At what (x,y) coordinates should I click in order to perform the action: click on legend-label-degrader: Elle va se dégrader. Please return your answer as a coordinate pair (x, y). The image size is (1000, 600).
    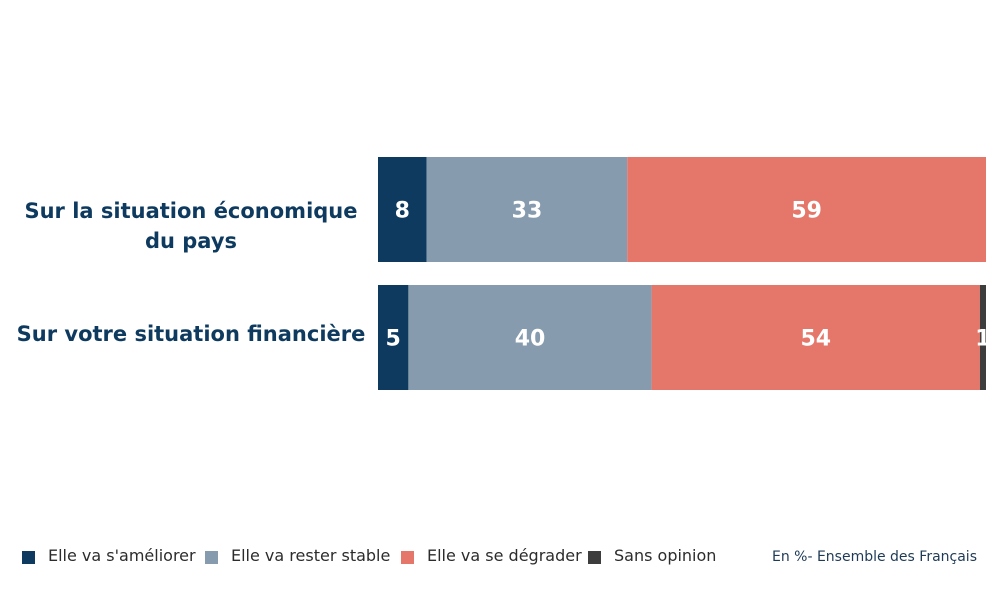
    Looking at the image, I should click on (504, 555).